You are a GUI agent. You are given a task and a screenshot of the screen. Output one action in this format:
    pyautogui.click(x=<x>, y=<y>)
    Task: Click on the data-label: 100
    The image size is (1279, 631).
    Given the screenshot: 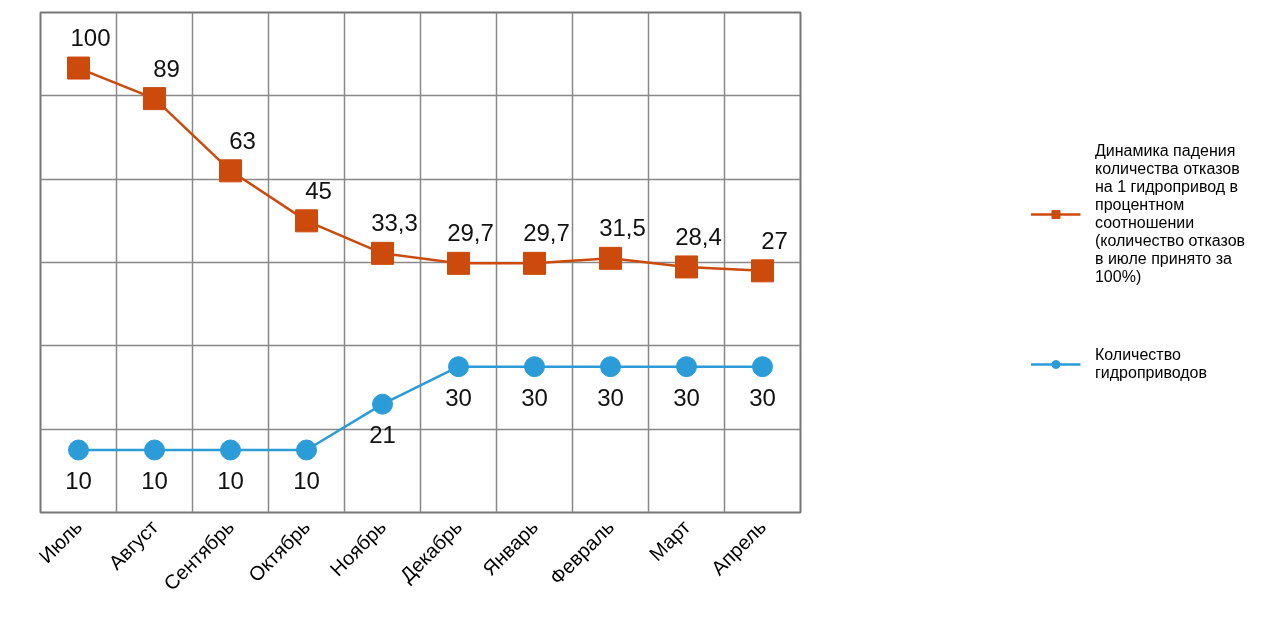 What is the action you would take?
    pyautogui.click(x=90, y=38)
    